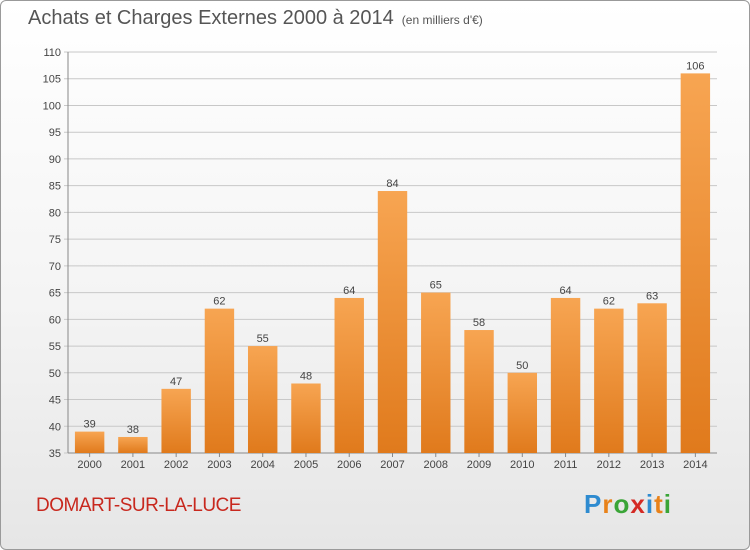 The height and width of the screenshot is (550, 750). I want to click on x-tick-label-2004: 2004, so click(262, 465).